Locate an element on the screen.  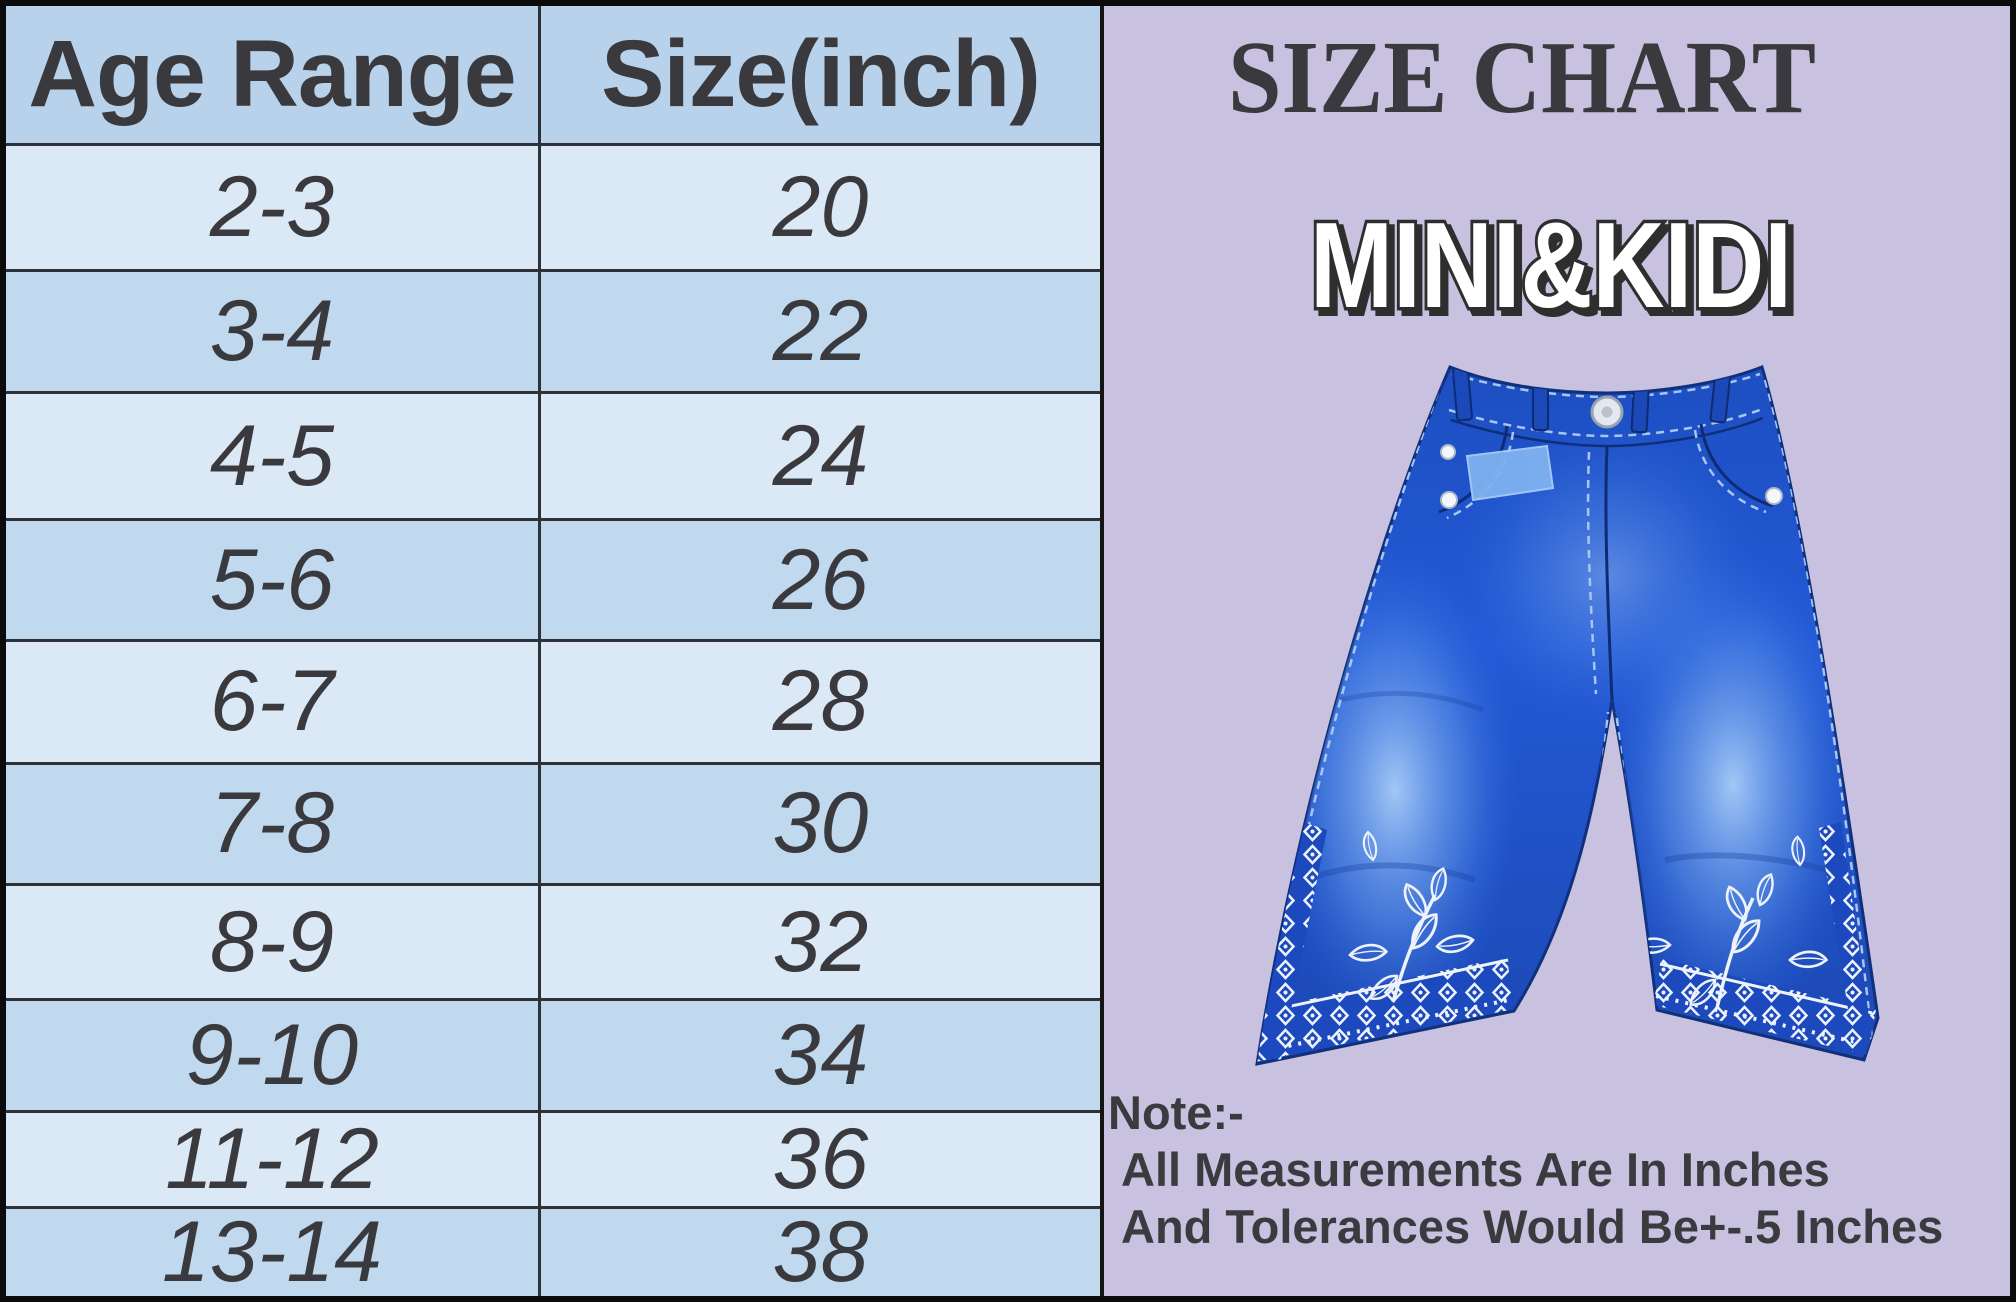
age-cell: 3-4 is located at coordinates (272, 331).